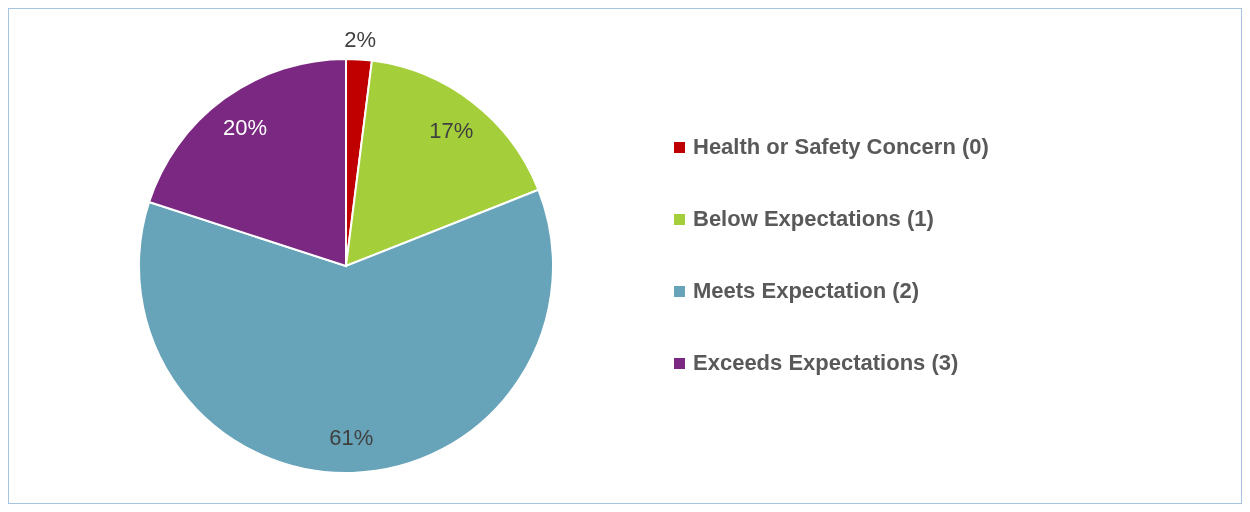 This screenshot has height=512, width=1250. What do you see at coordinates (813, 219) in the screenshot?
I see `legend-label: Below Expectations (1)` at bounding box center [813, 219].